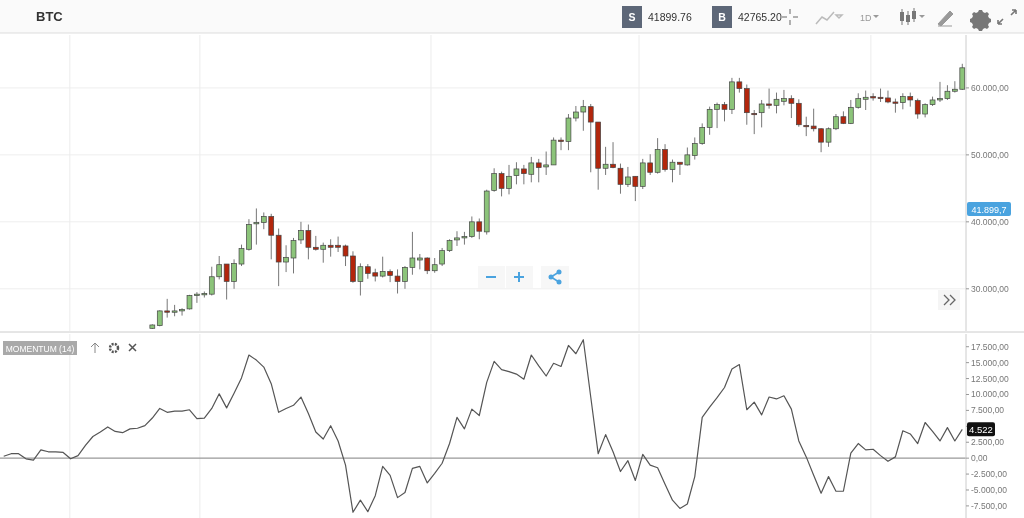  Describe the element at coordinates (990, 362) in the screenshot. I see `y-tick-label: 15.000,00` at that location.